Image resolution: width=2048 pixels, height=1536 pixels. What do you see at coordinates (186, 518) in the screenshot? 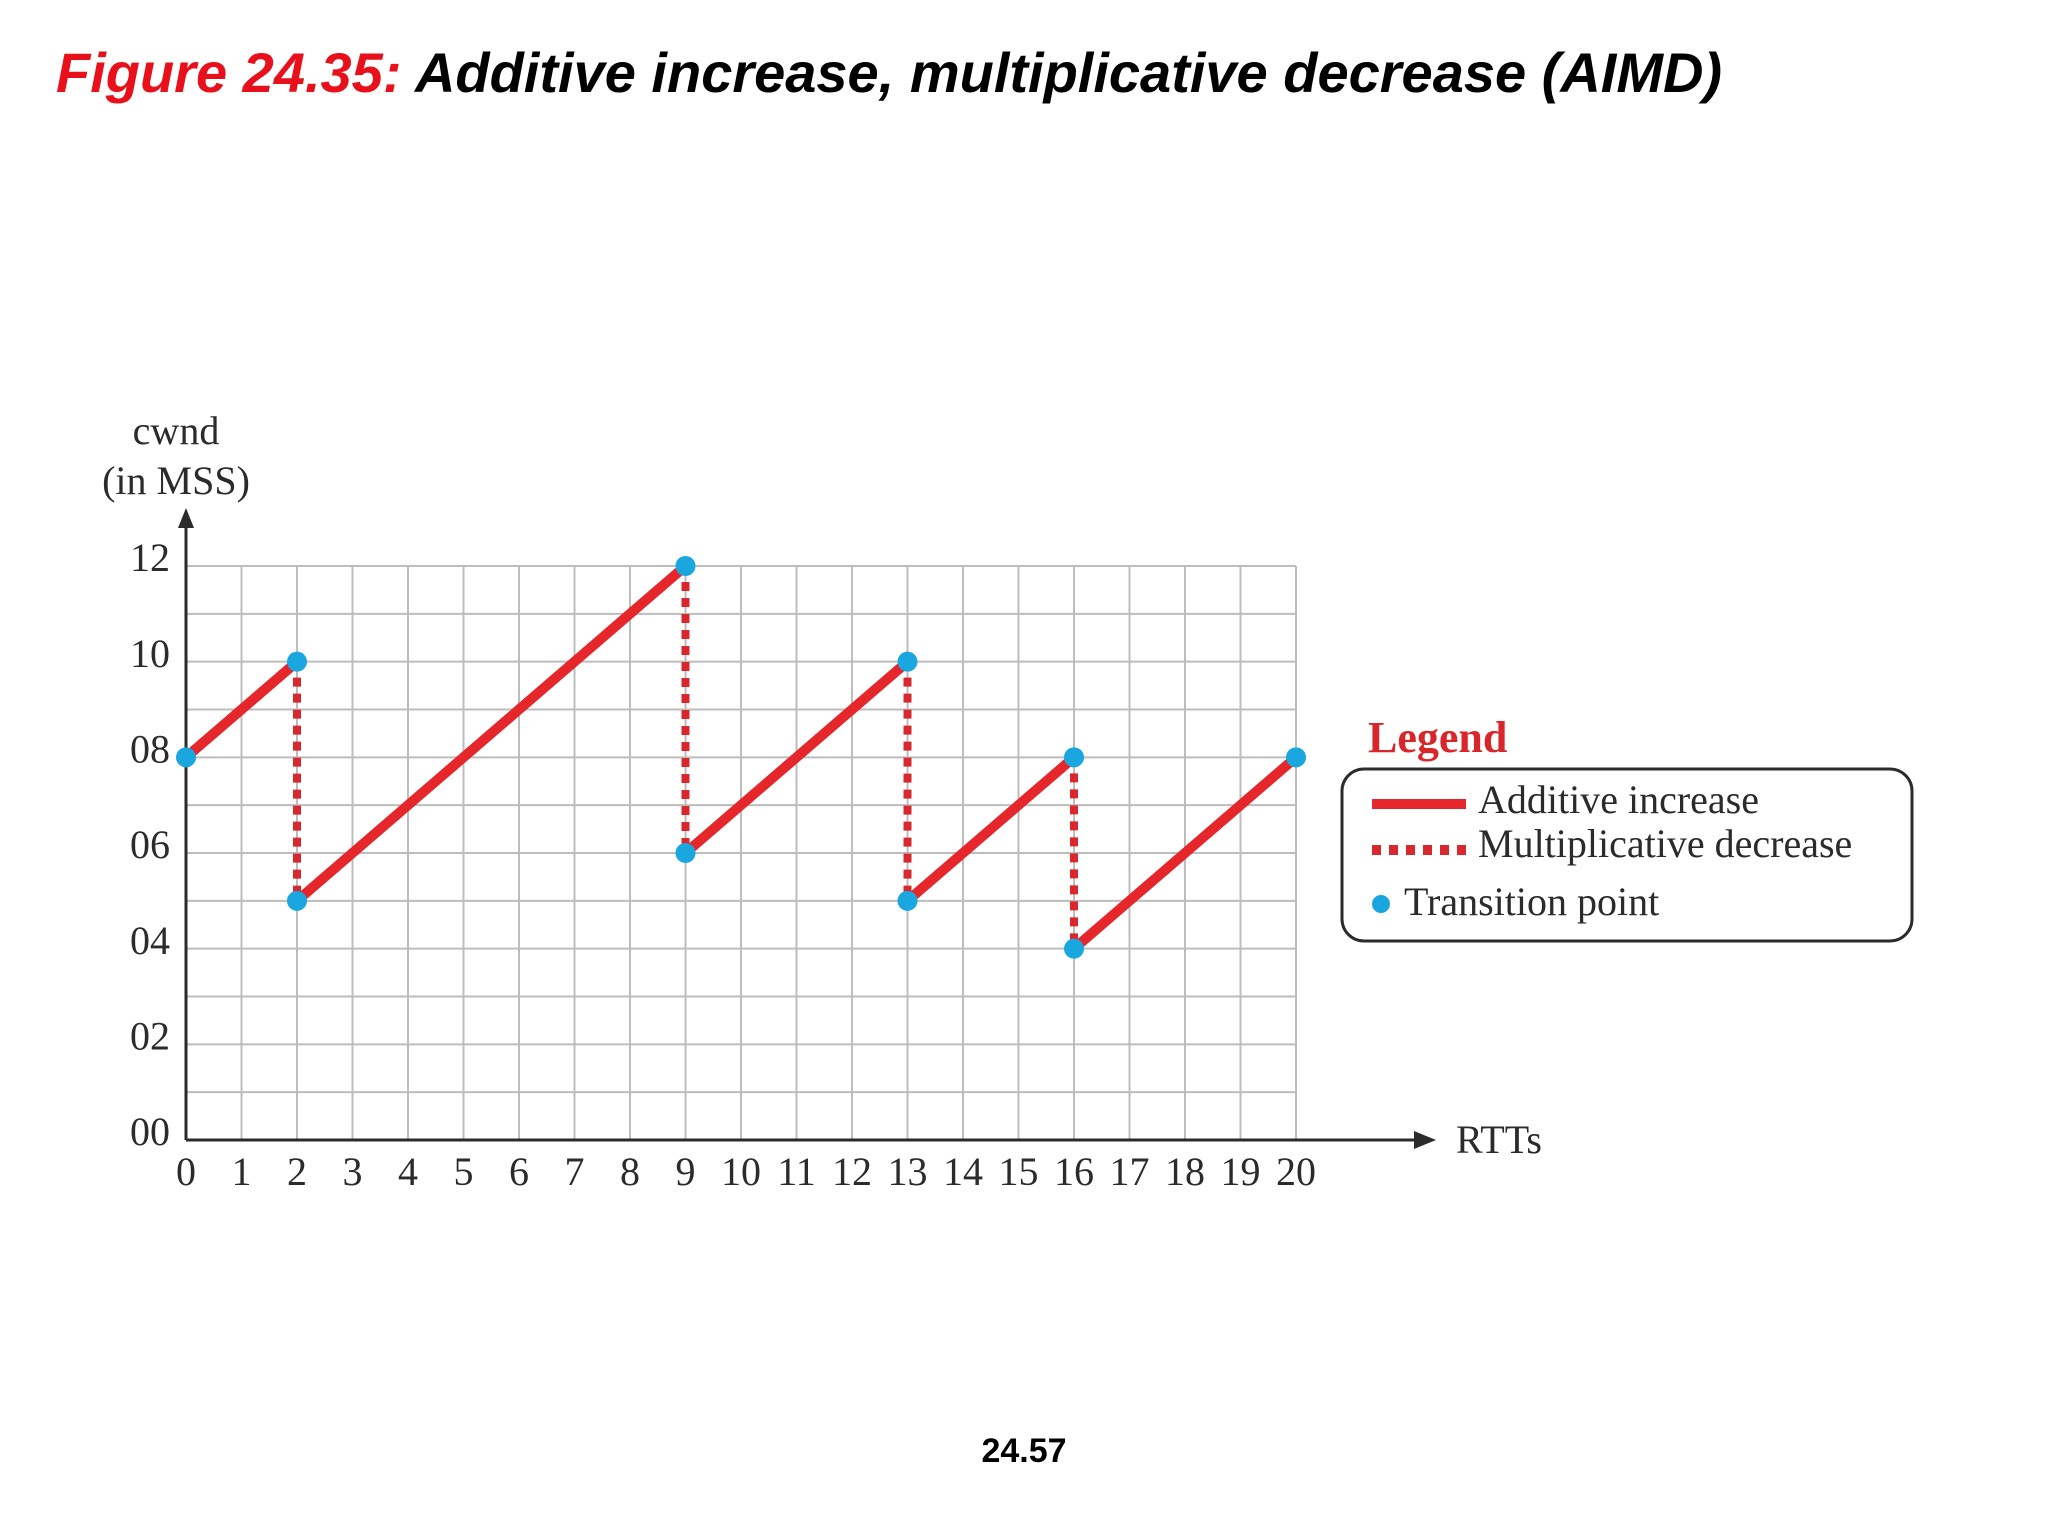
I see `y-axis-arrow` at bounding box center [186, 518].